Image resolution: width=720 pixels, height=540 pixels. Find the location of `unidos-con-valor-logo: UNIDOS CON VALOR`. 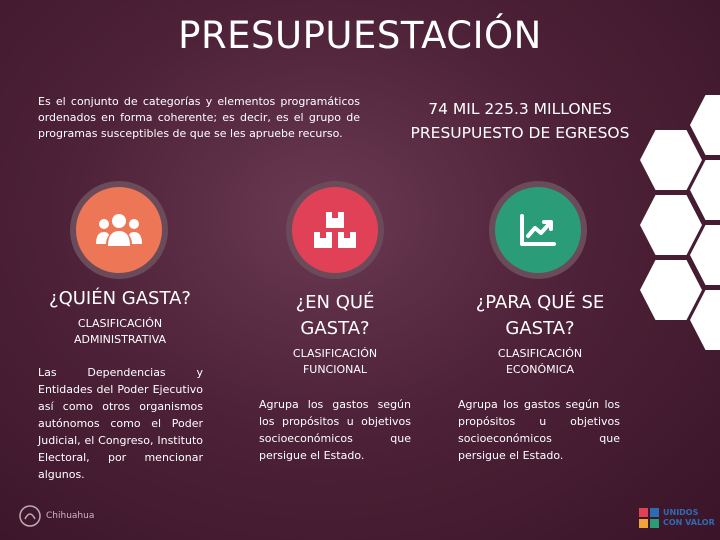

unidos-con-valor-logo: UNIDOS CON VALOR is located at coordinates (679, 518).